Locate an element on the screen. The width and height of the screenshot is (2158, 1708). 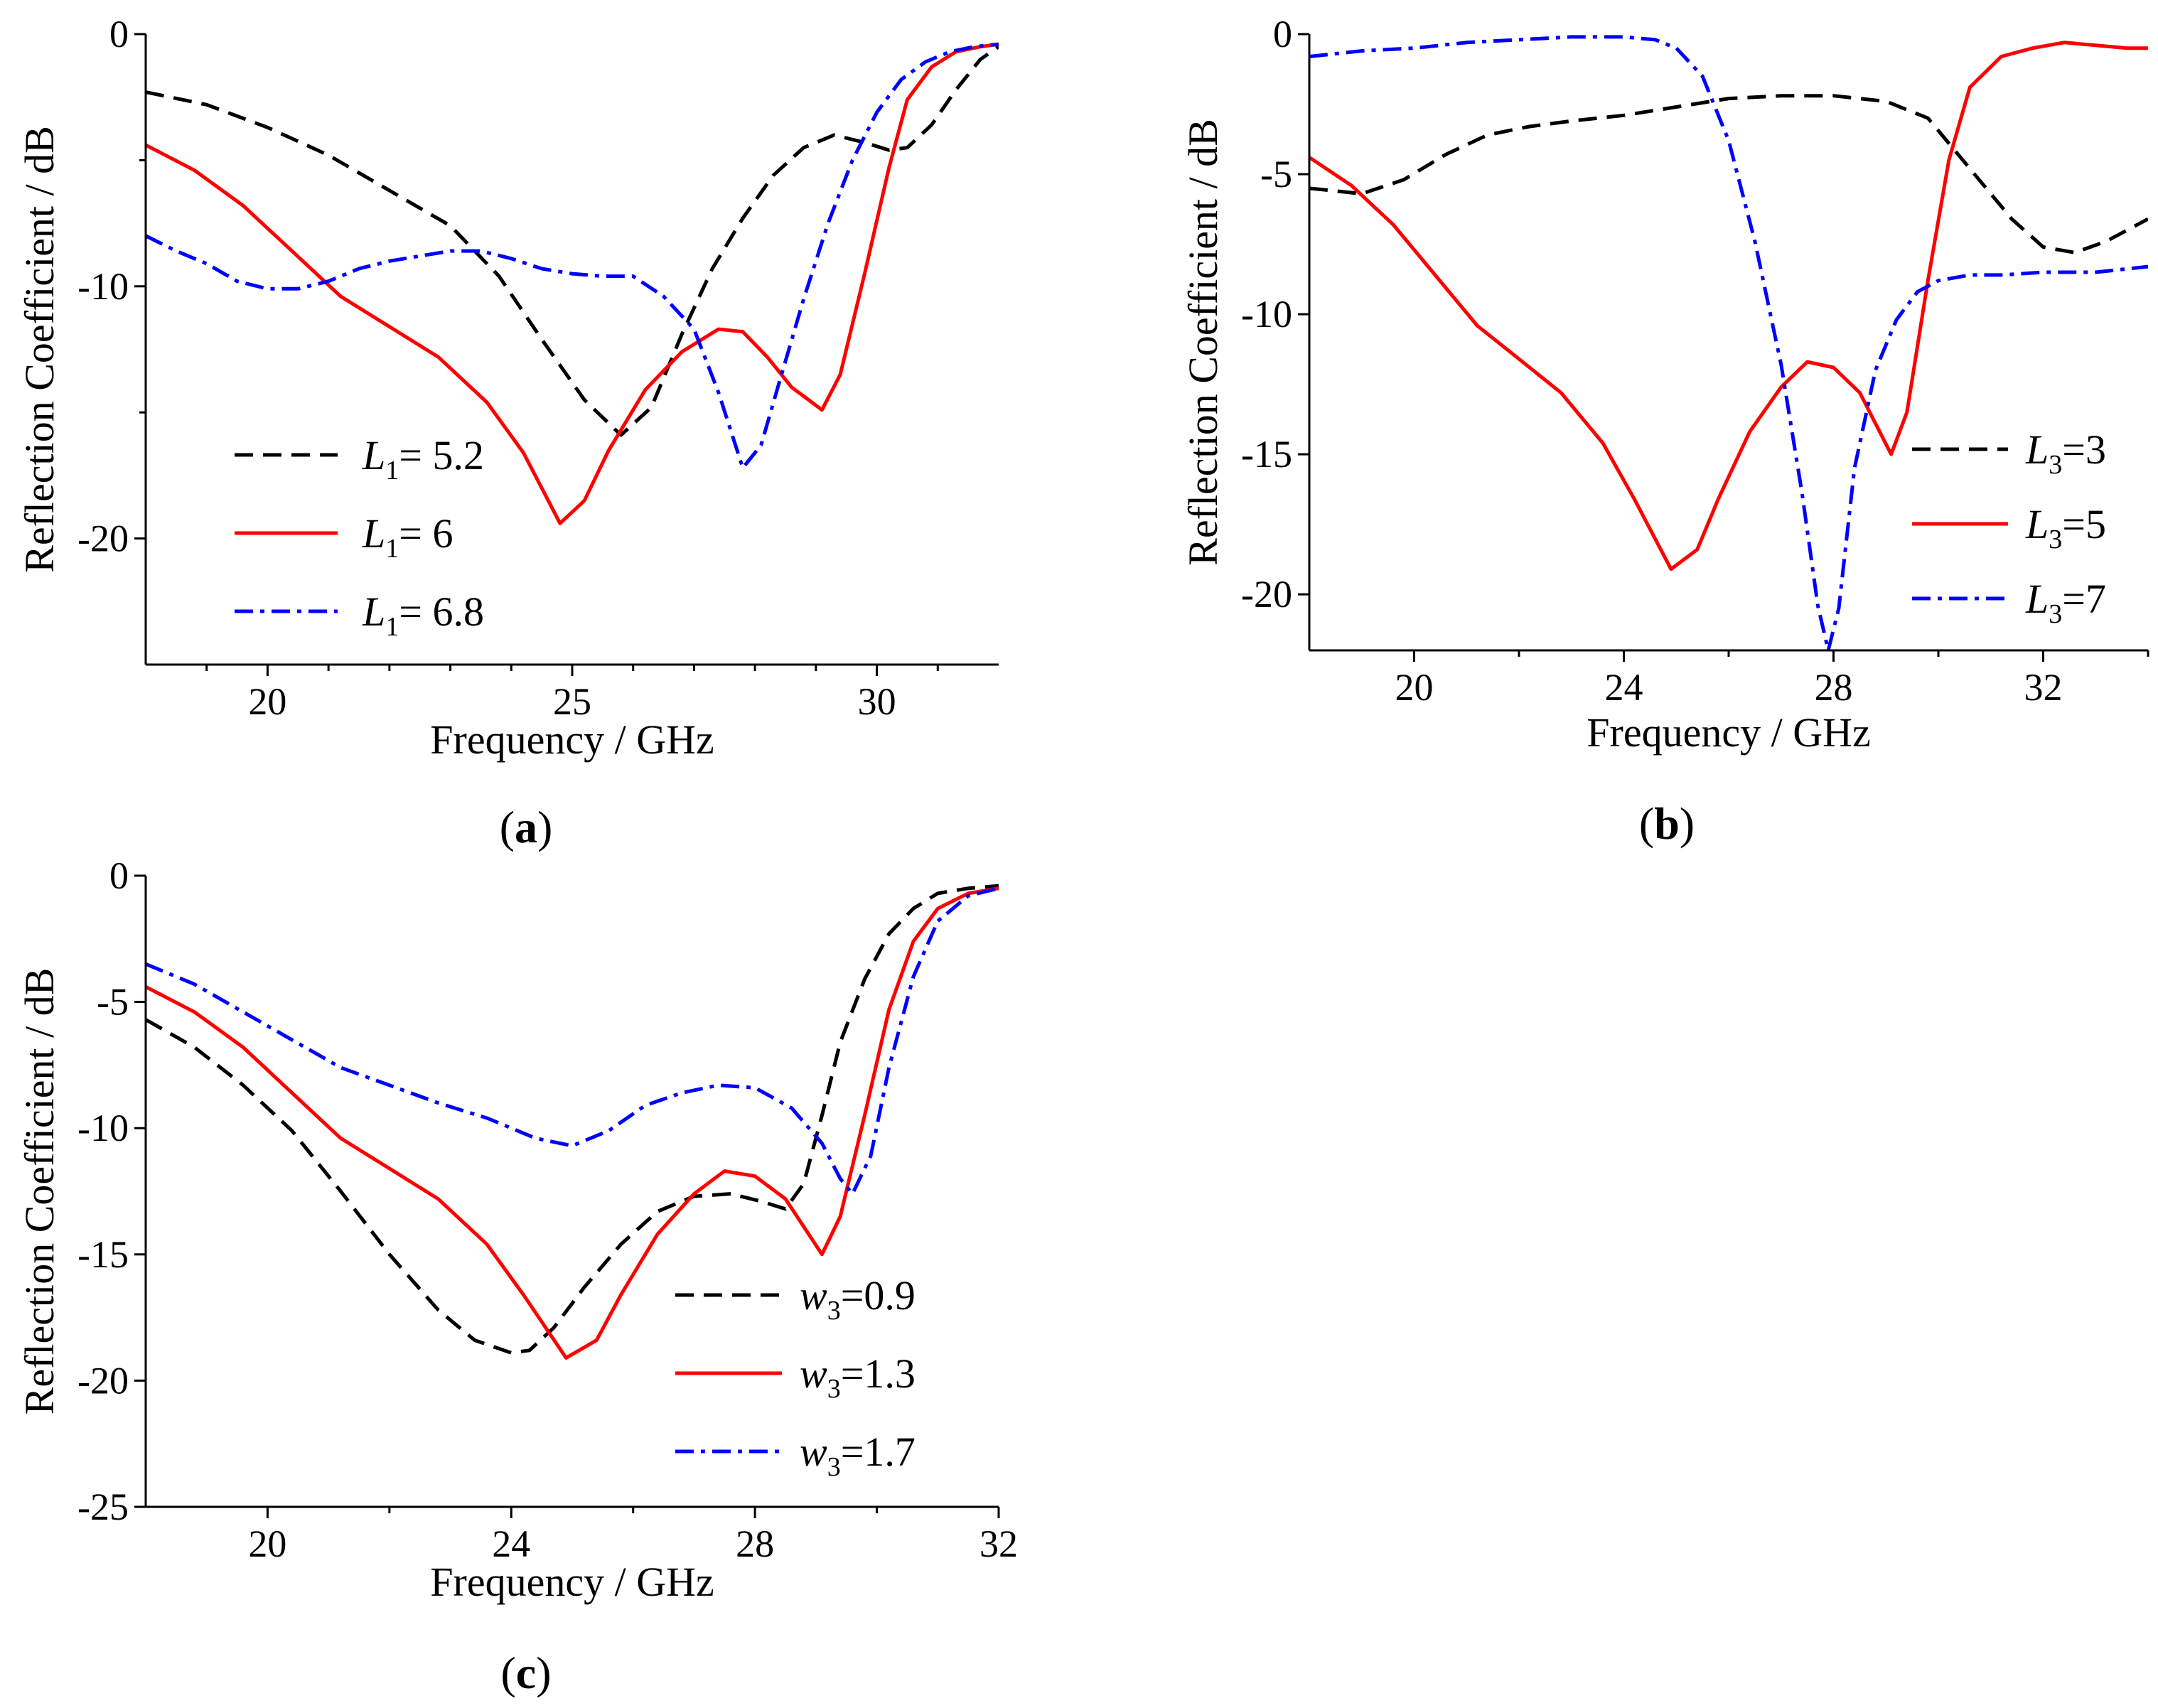
legend-label-0: w3=0.9 is located at coordinates (858, 1299).